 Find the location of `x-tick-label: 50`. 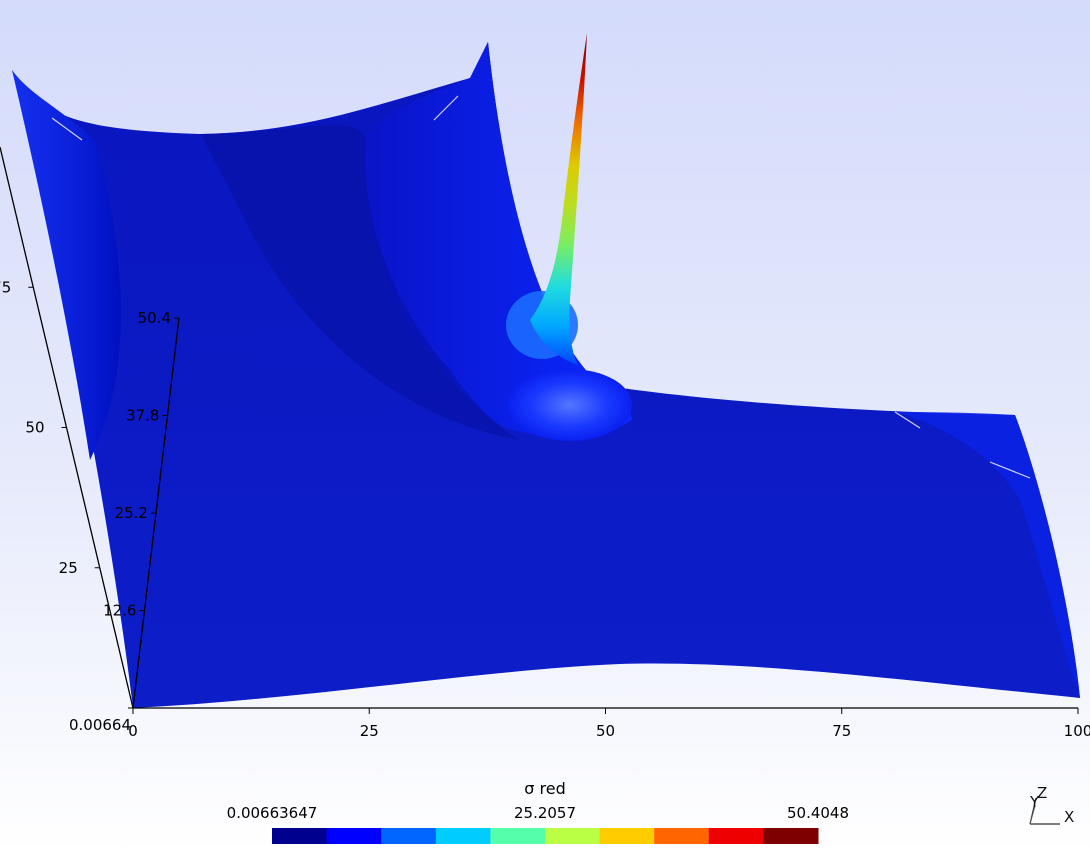

x-tick-label: 50 is located at coordinates (605, 731).